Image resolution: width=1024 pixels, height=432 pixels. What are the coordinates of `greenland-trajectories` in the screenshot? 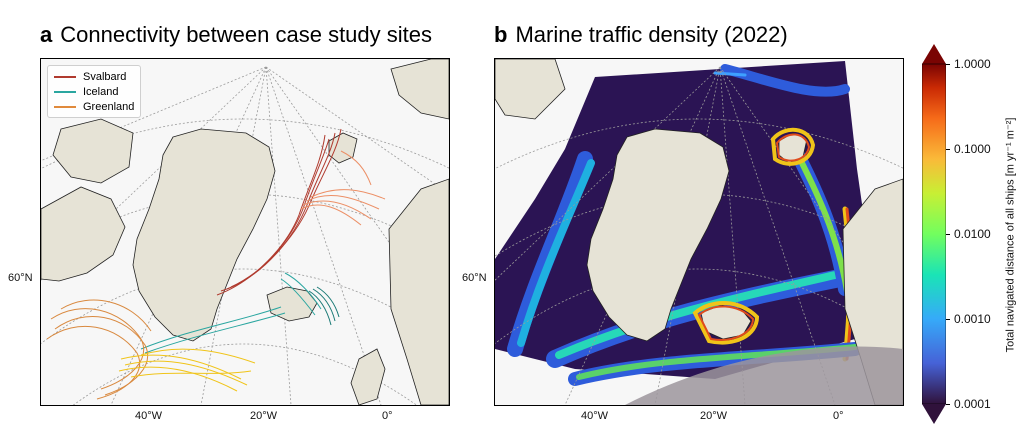 It's located at (151, 349).